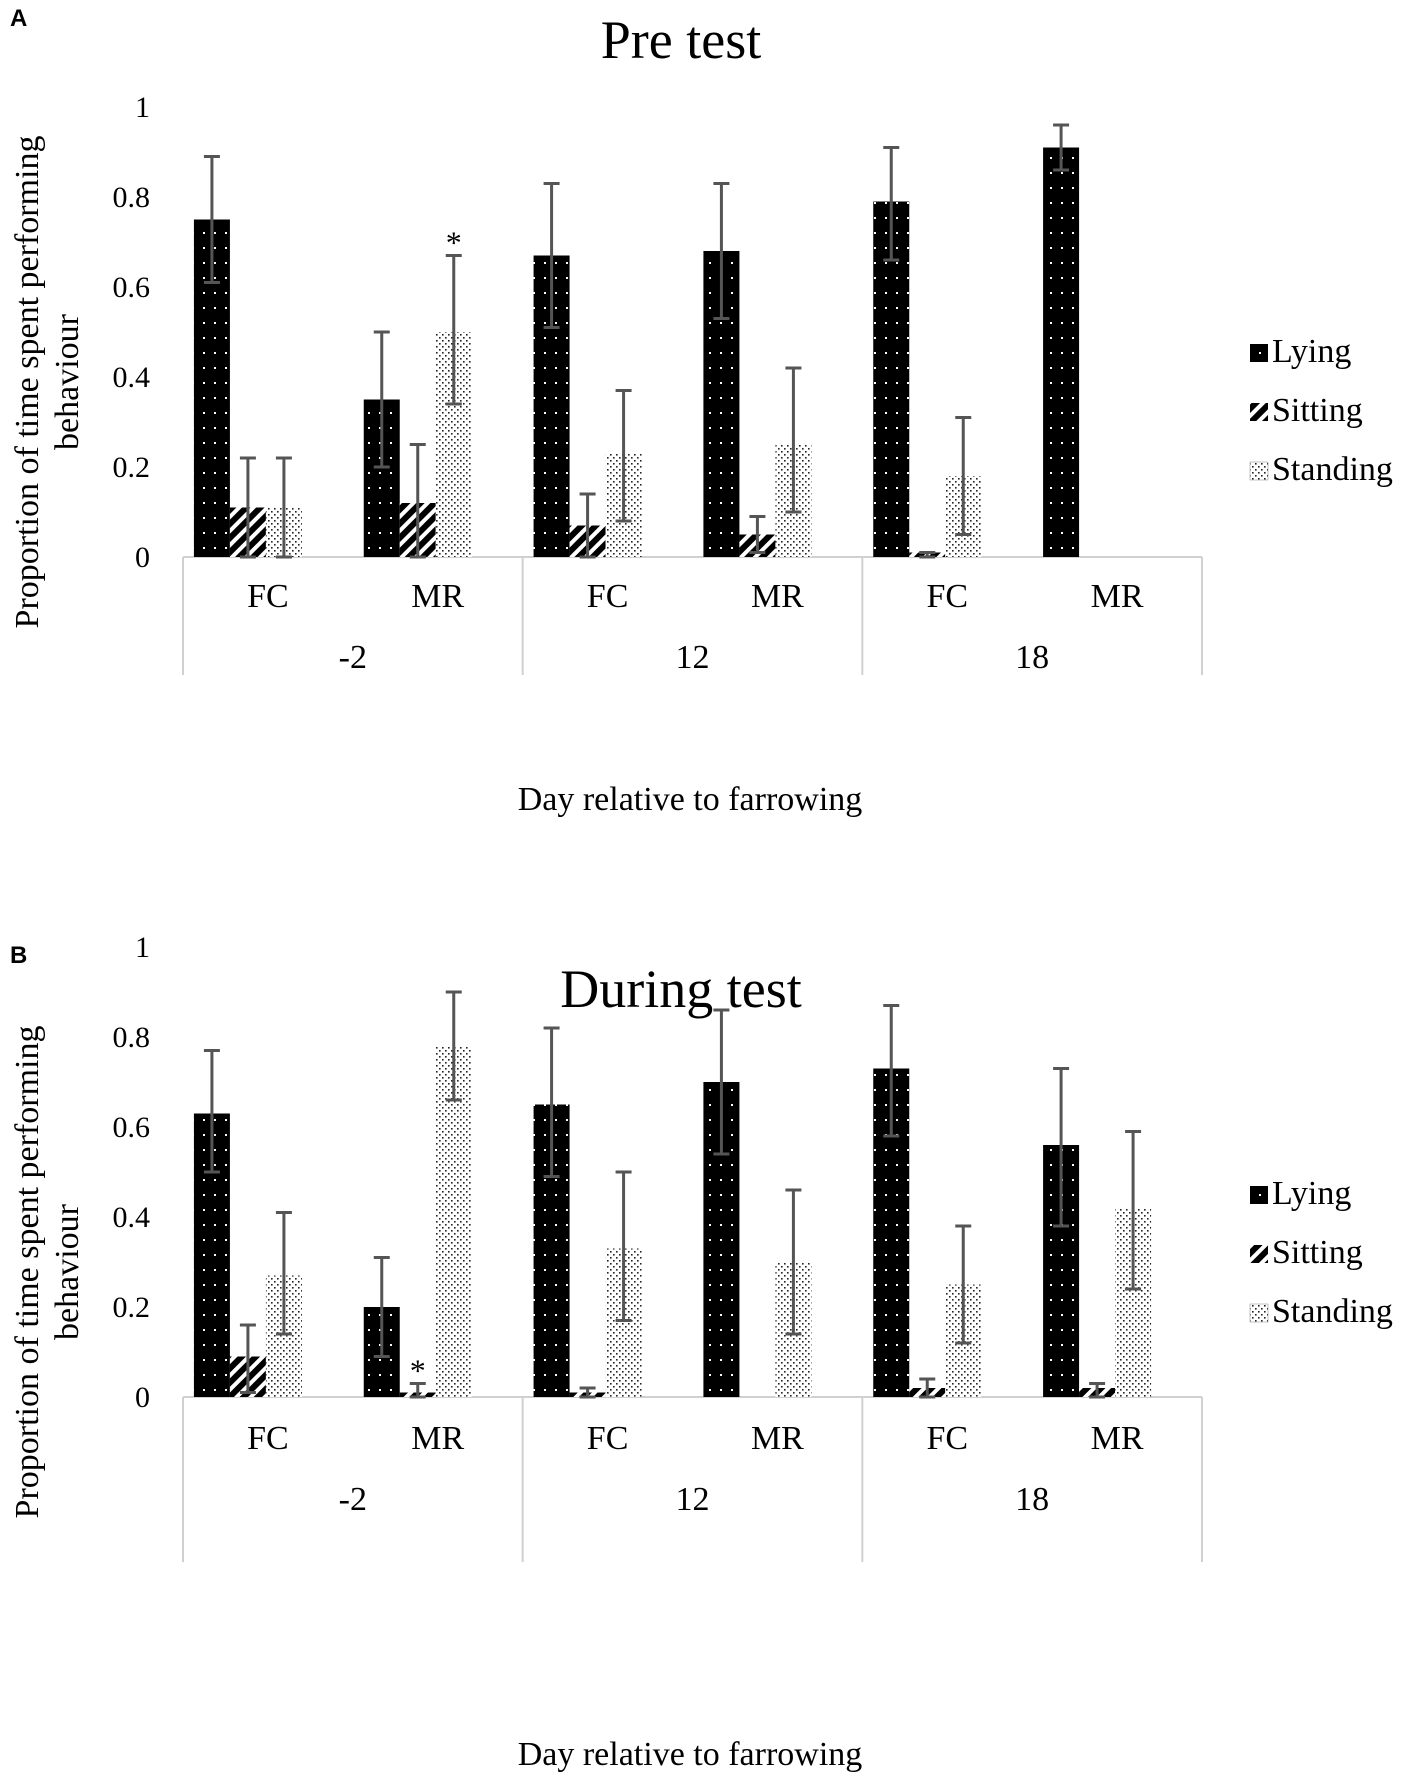 The image size is (1421, 1775). What do you see at coordinates (18, 18) in the screenshot?
I see `panel-letter: A` at bounding box center [18, 18].